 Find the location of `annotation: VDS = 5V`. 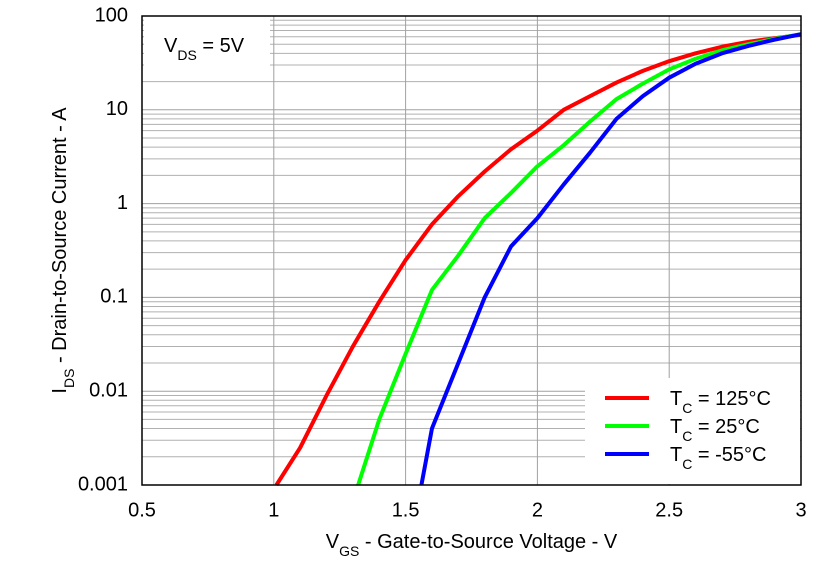

annotation: VDS = 5V is located at coordinates (204, 49).